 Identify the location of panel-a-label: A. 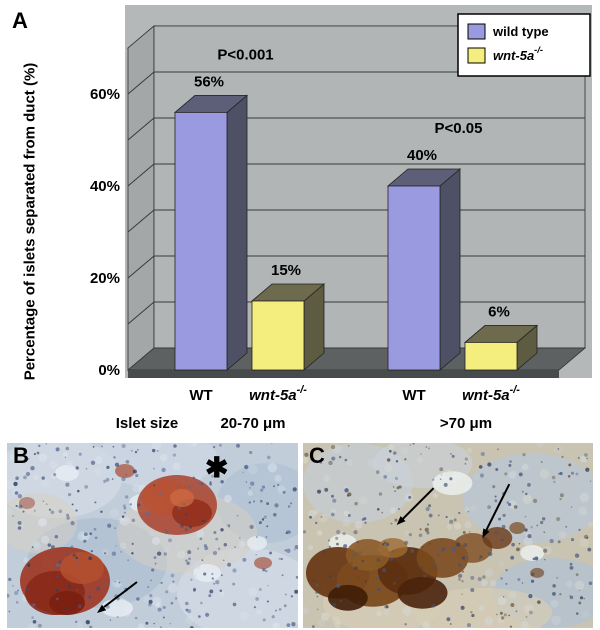
(20, 20).